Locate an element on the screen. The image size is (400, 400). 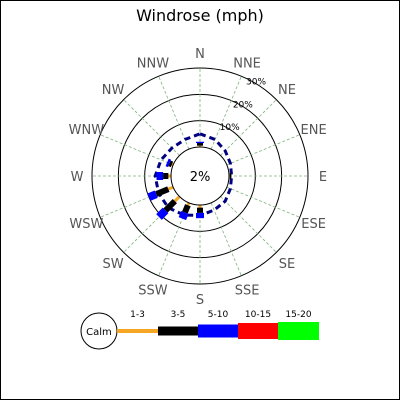
spoke-ssw is located at coordinates (174, 239).